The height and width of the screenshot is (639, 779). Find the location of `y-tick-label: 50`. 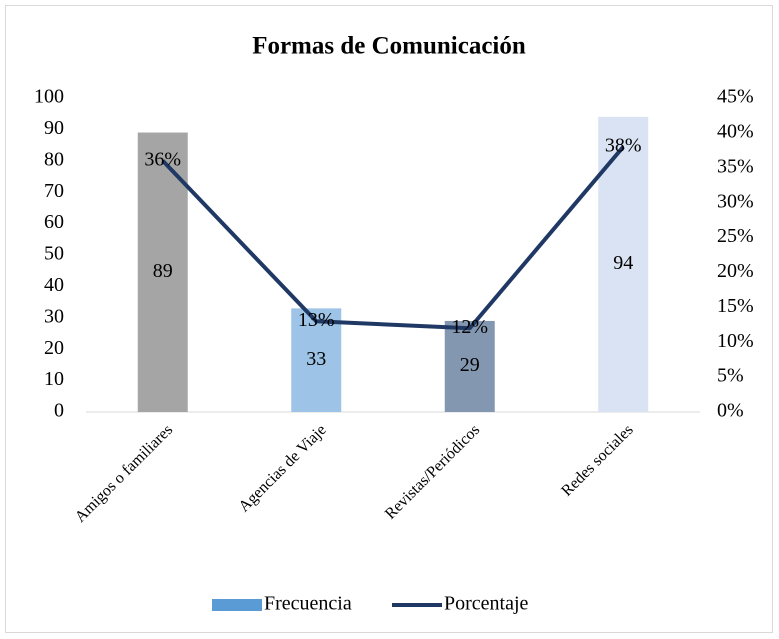

y-tick-label: 50 is located at coordinates (54, 254).